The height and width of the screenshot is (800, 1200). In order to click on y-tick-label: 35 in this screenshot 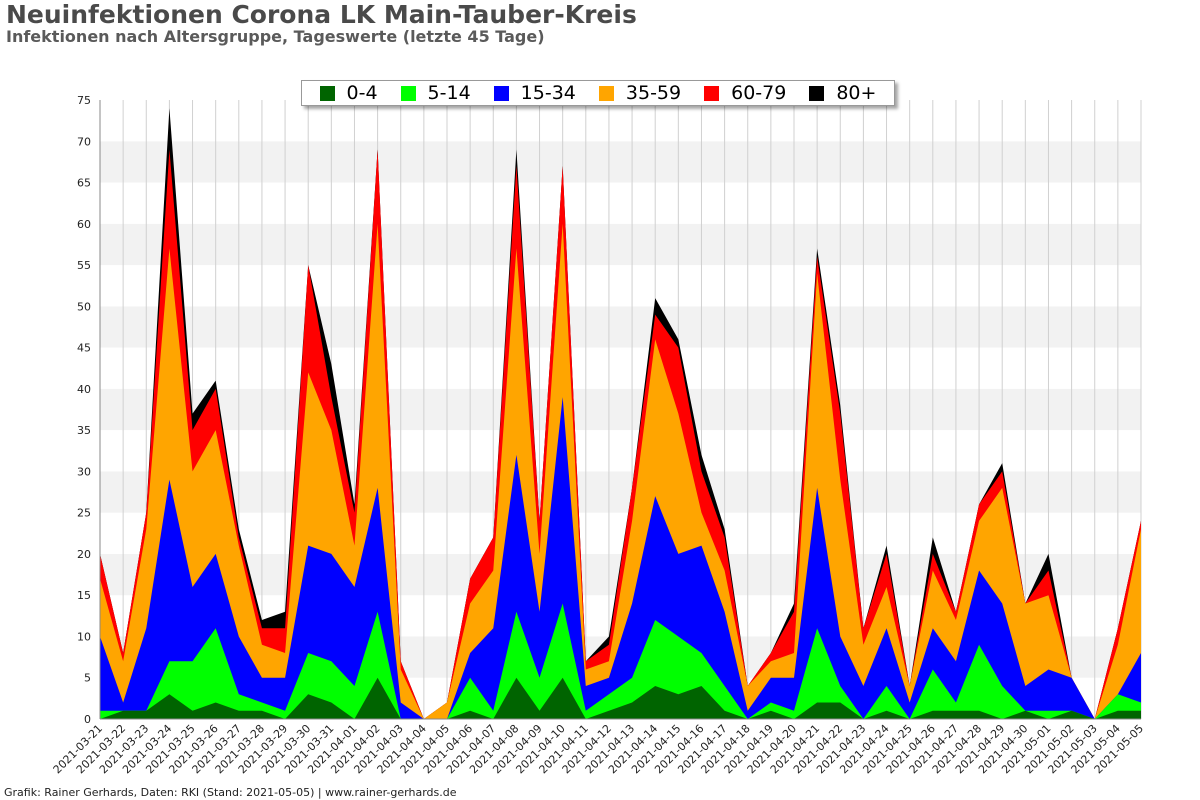, I will do `click(84, 430)`.